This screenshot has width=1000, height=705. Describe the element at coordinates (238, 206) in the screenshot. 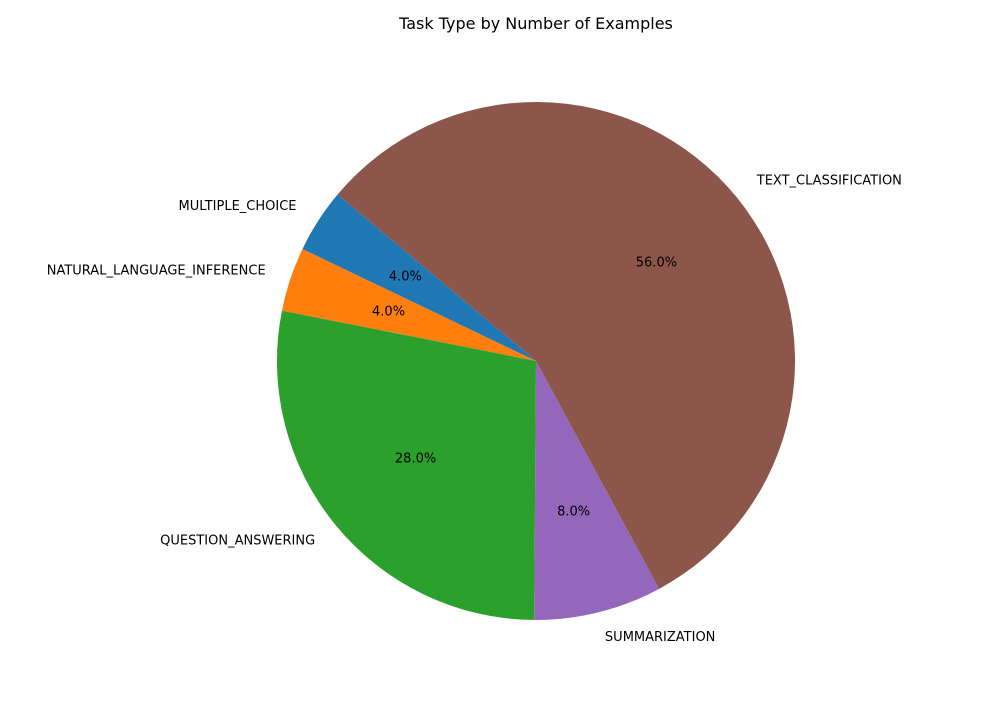

I see `pie-category-label-multiple-choice: MULTIPLE_CHOICE` at that location.